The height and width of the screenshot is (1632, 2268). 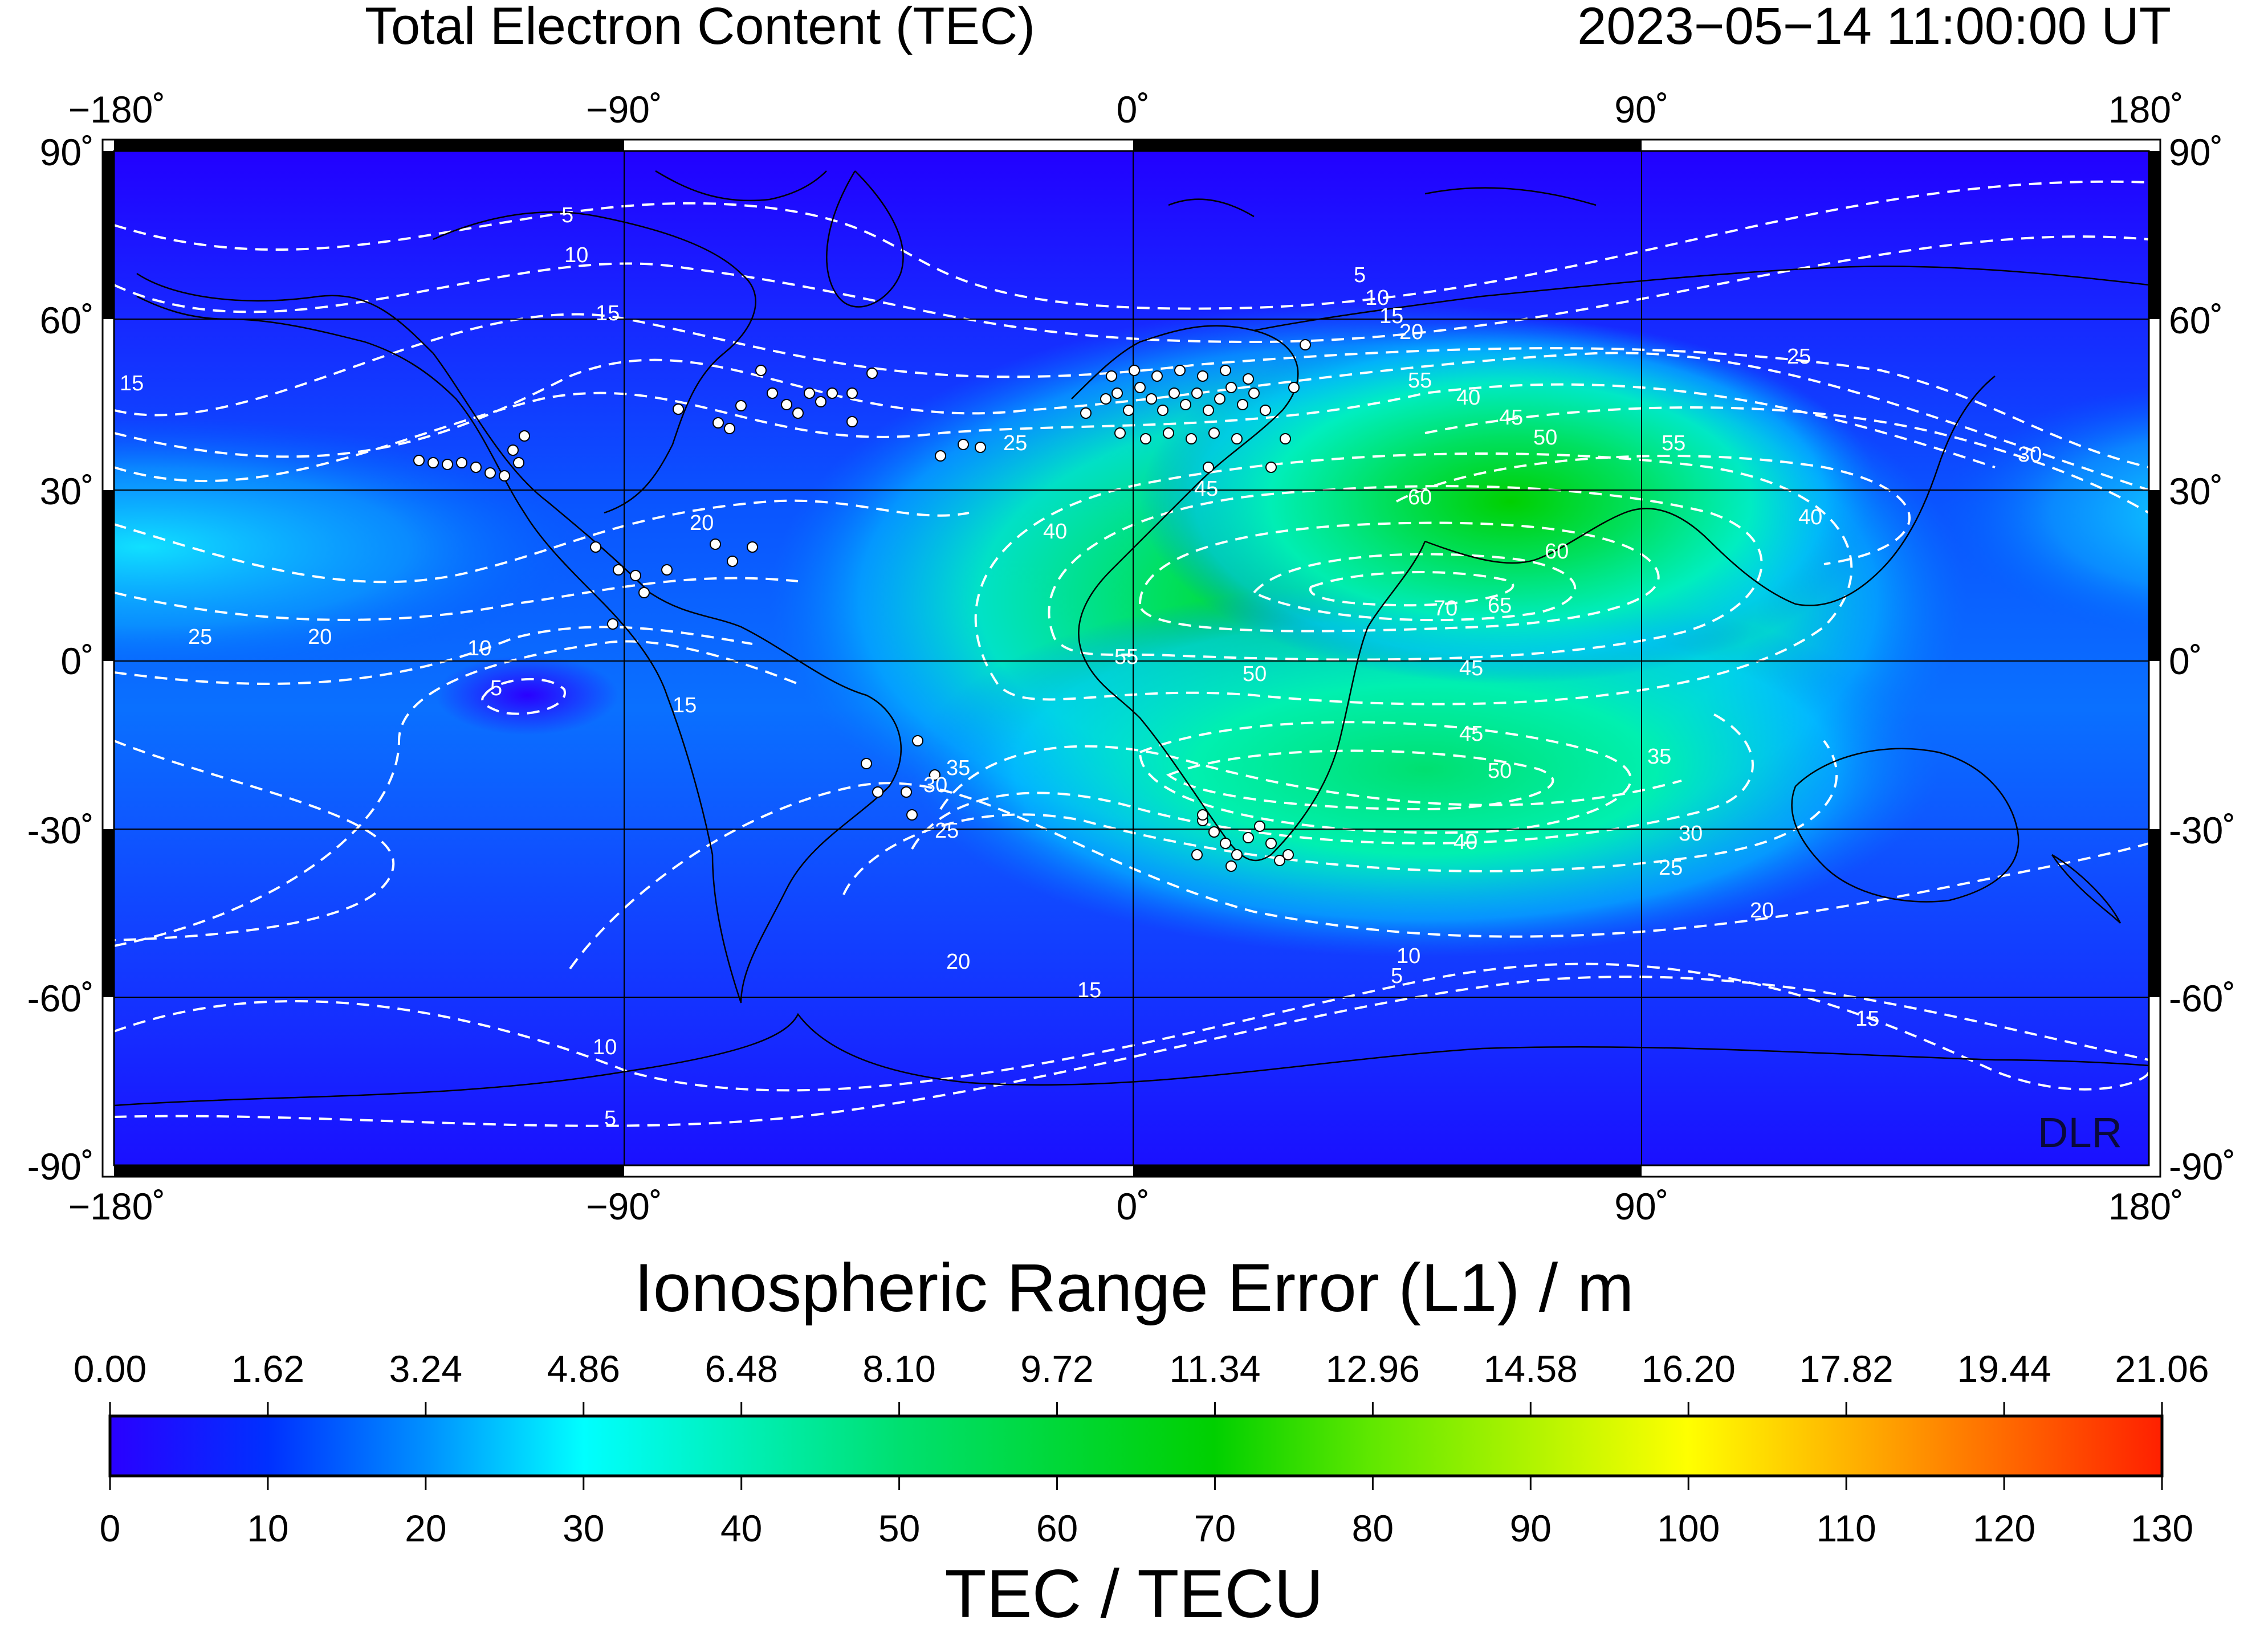 I want to click on tec-tick-label: 110, so click(x=1846, y=1528).